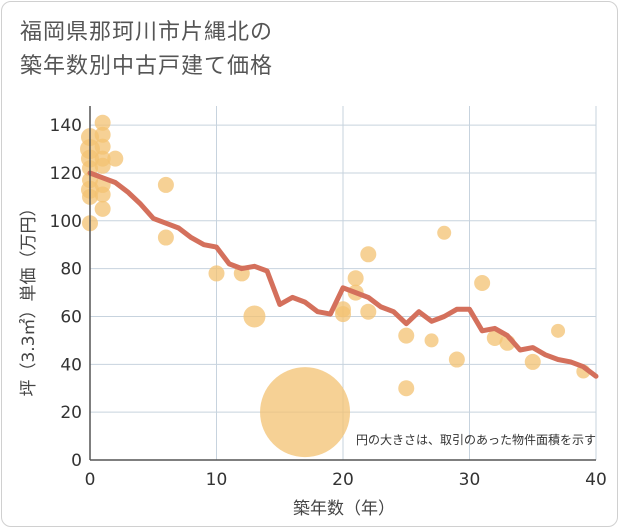 The width and height of the screenshot is (621, 530). Describe the element at coordinates (66, 174) in the screenshot. I see `y-tick-label: 120` at that location.